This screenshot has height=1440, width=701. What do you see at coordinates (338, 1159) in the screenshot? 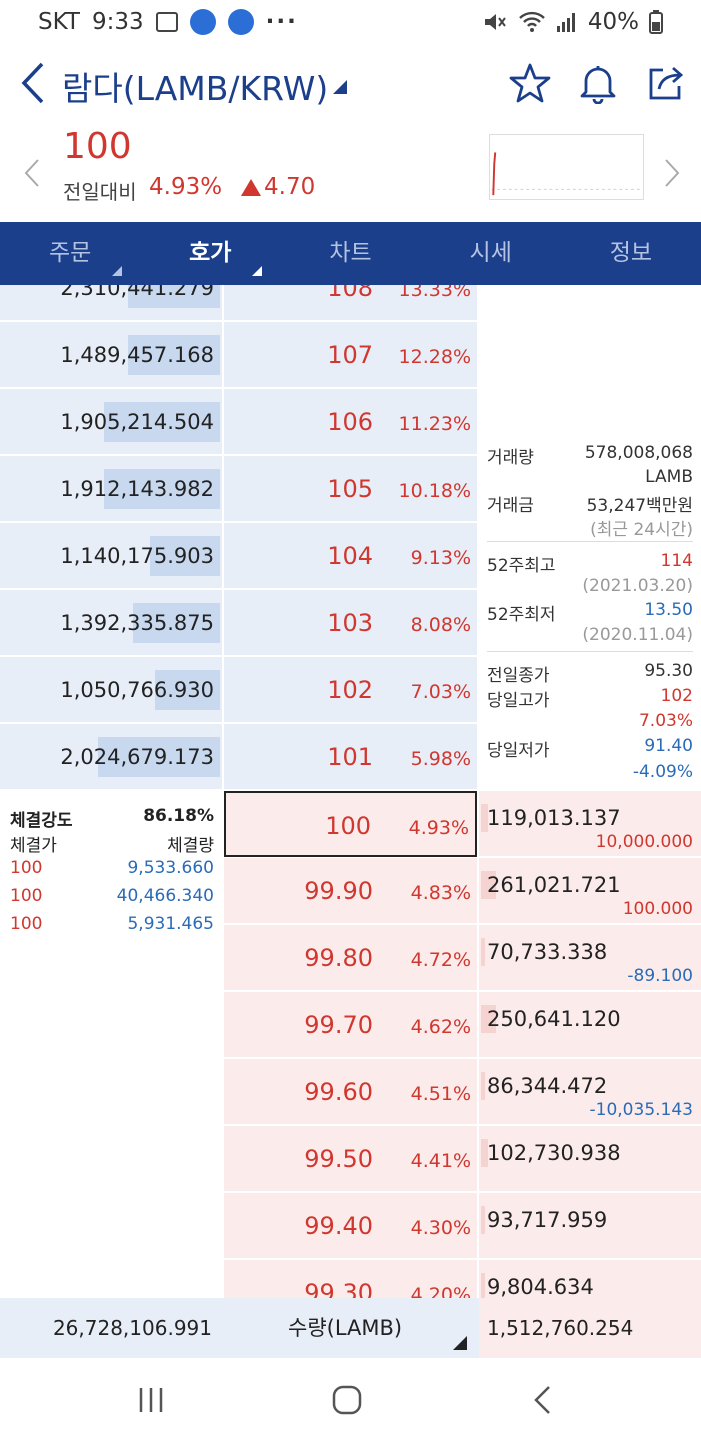
I see `bid-price: 99.50` at bounding box center [338, 1159].